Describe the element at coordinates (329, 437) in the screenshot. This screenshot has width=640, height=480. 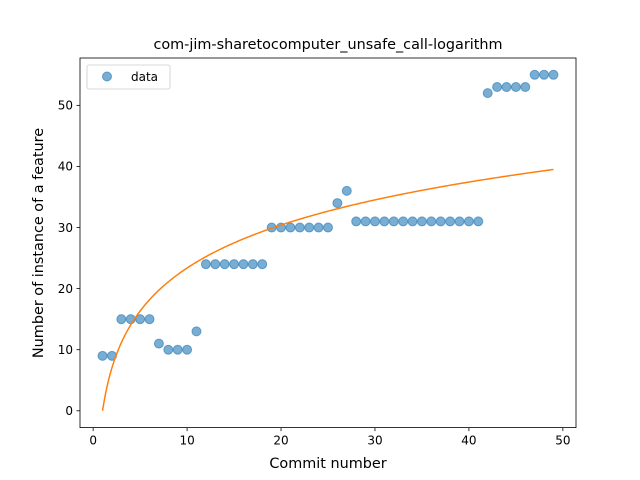
I see `x-axis: 0 10 20 30 40 50` at that location.